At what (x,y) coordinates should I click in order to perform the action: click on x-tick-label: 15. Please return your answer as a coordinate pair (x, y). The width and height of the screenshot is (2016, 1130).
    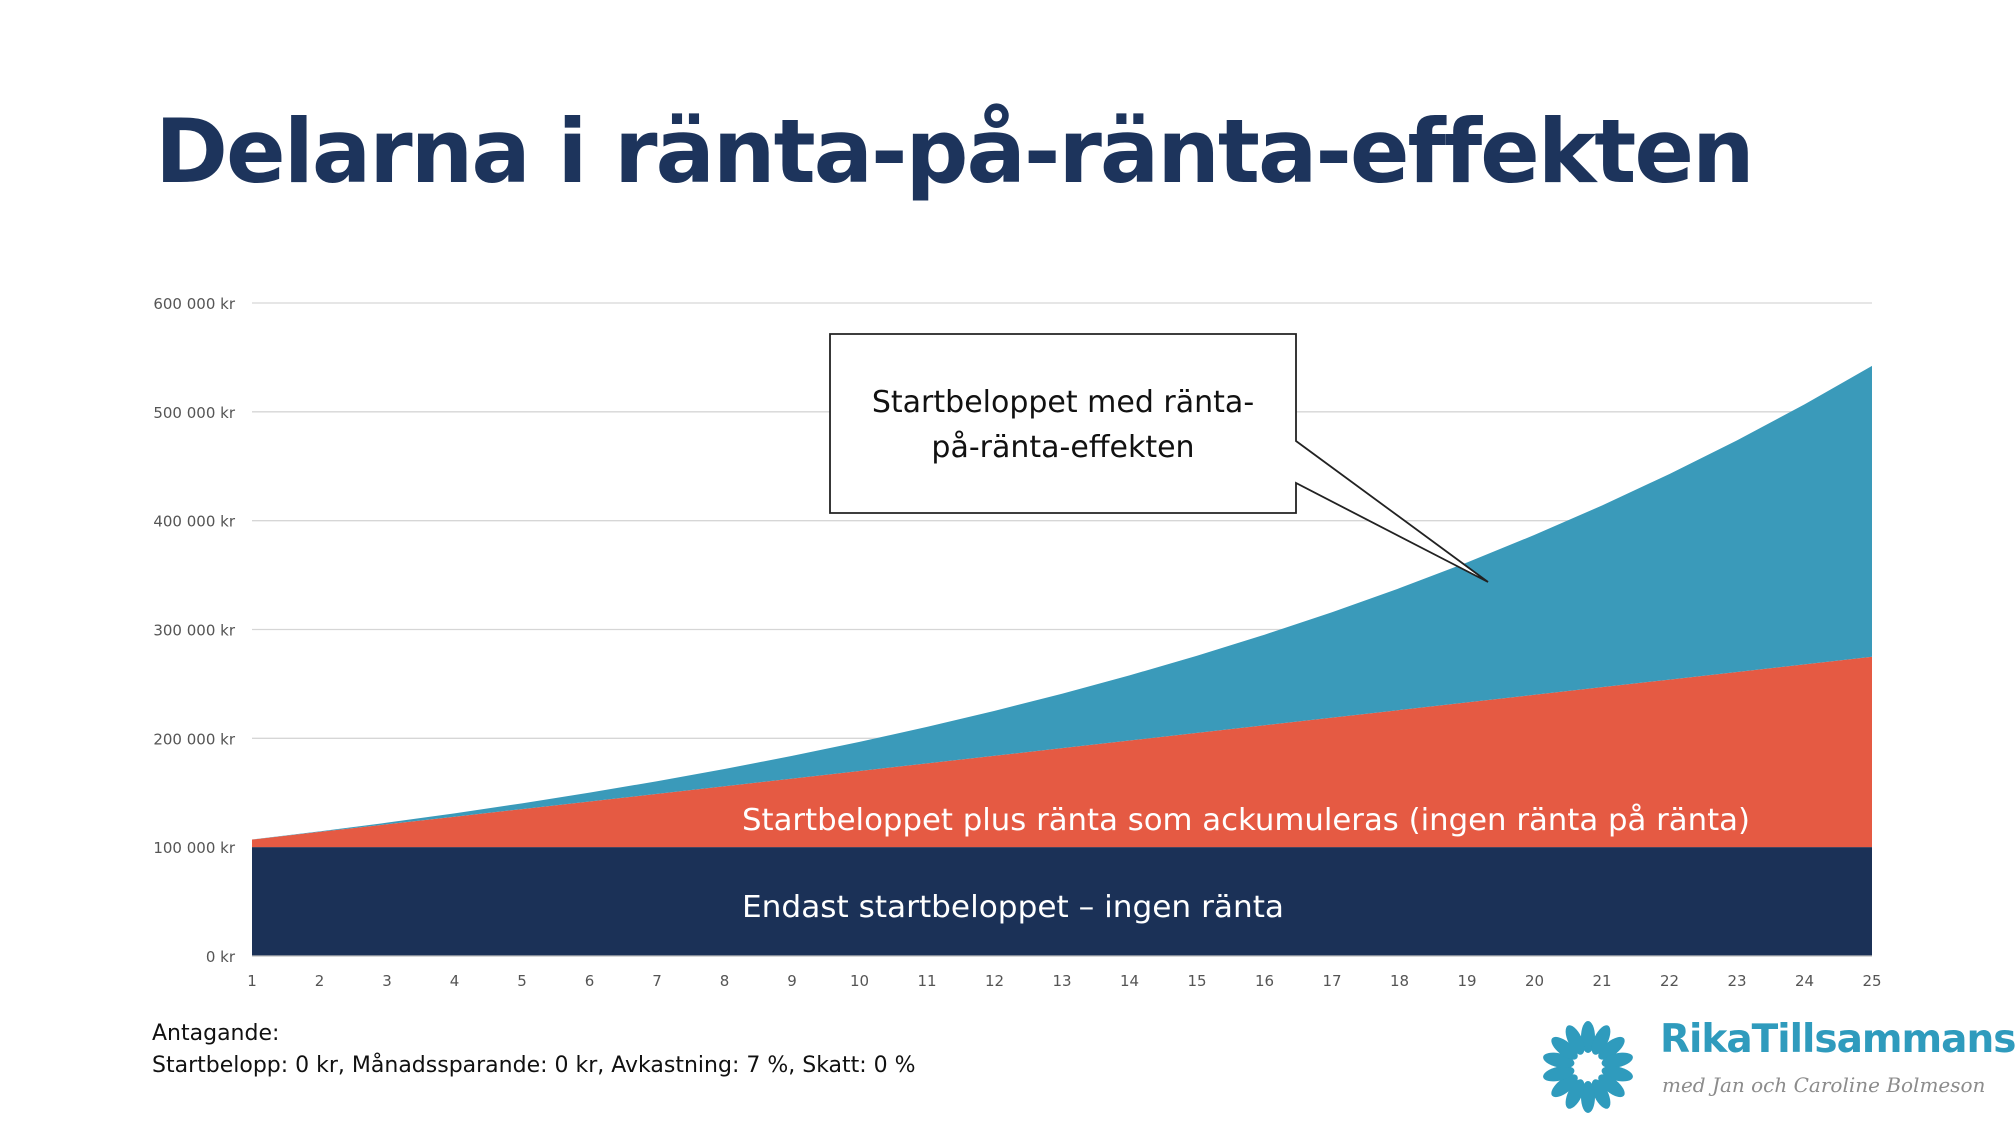
    Looking at the image, I should click on (1196, 981).